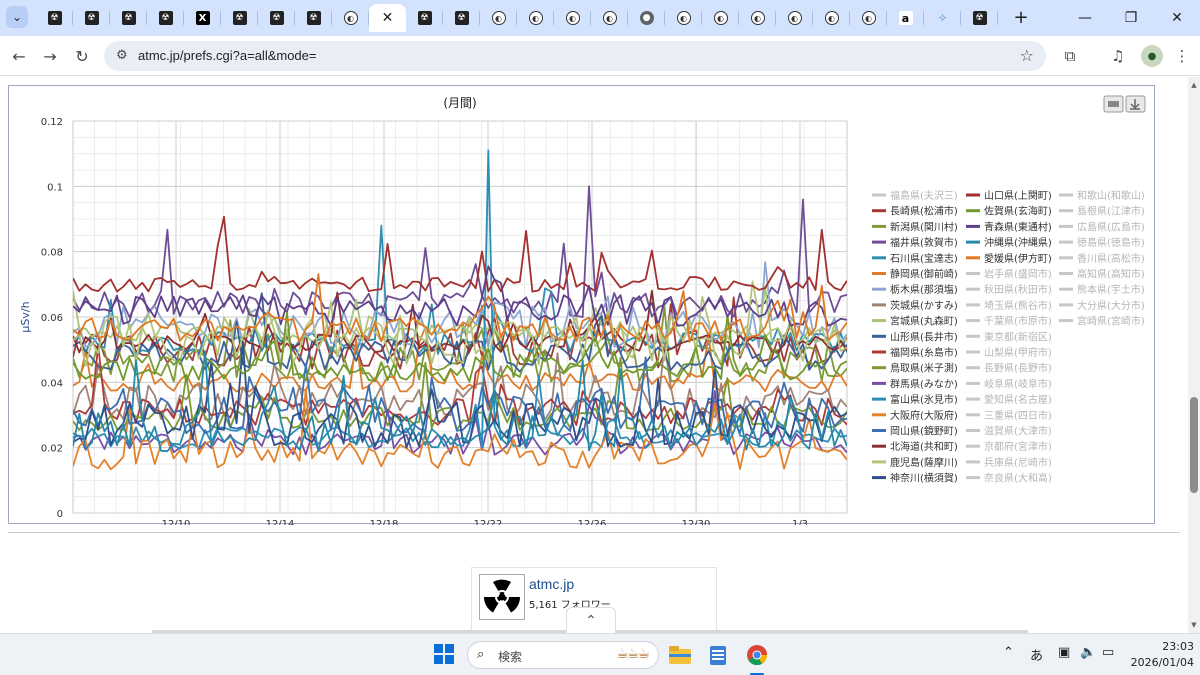  Describe the element at coordinates (915, 258) in the screenshot. I see `legend-item: 石川県(宝達志)` at that location.